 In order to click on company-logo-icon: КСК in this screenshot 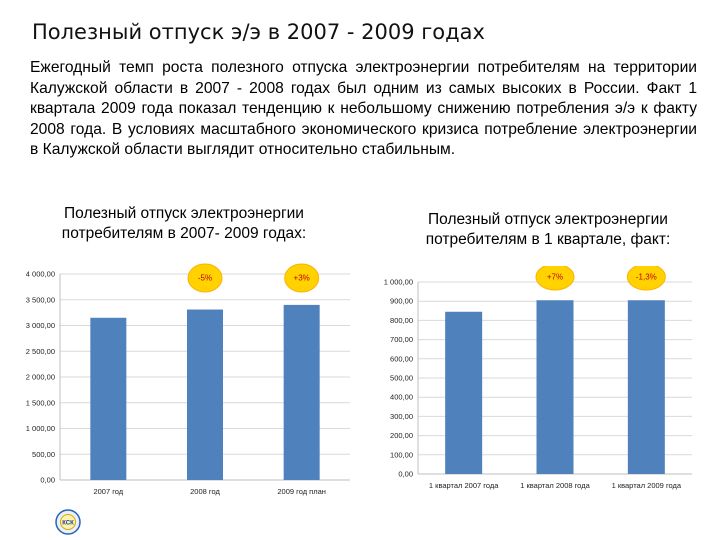, I will do `click(68, 522)`.